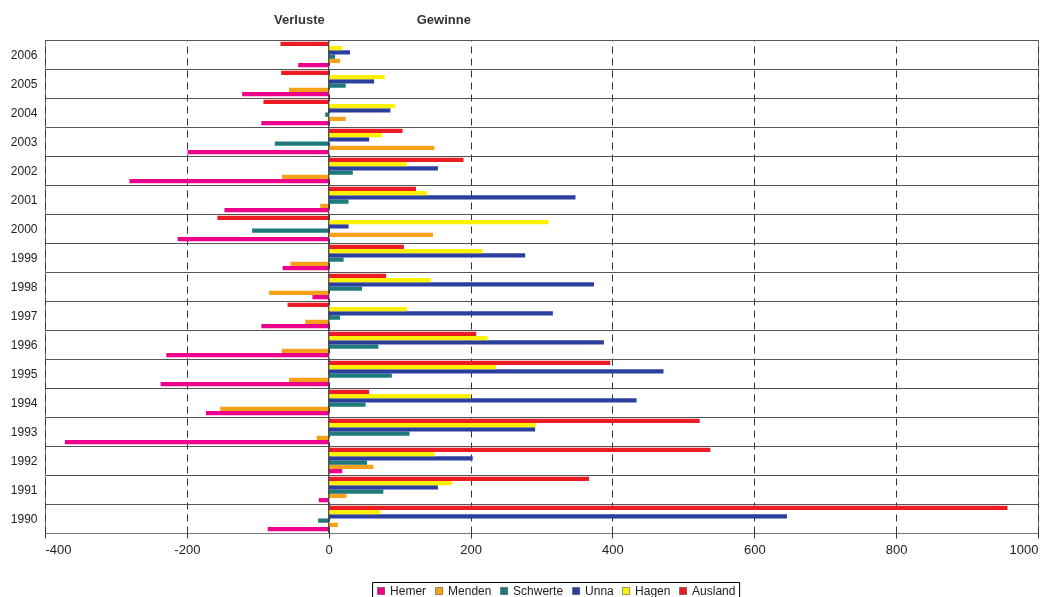 The image size is (1061, 597). I want to click on legend-label: Unna, so click(600, 590).